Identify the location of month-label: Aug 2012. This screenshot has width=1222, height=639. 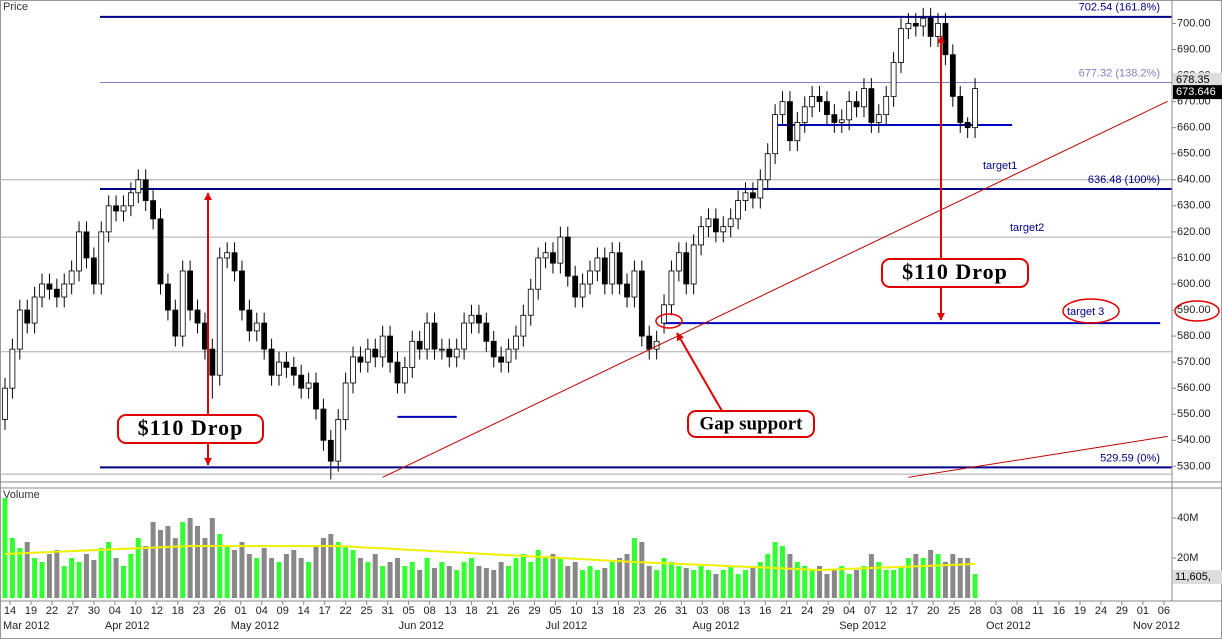
(715, 626).